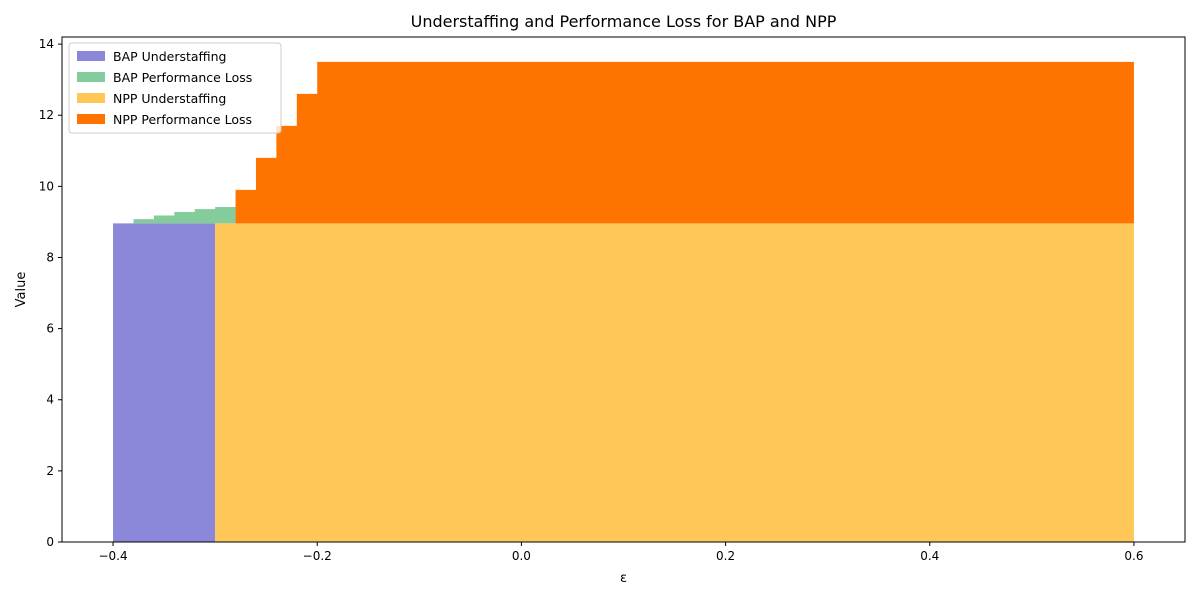  What do you see at coordinates (170, 56) in the screenshot?
I see `legend-label: BAP Understaffing` at bounding box center [170, 56].